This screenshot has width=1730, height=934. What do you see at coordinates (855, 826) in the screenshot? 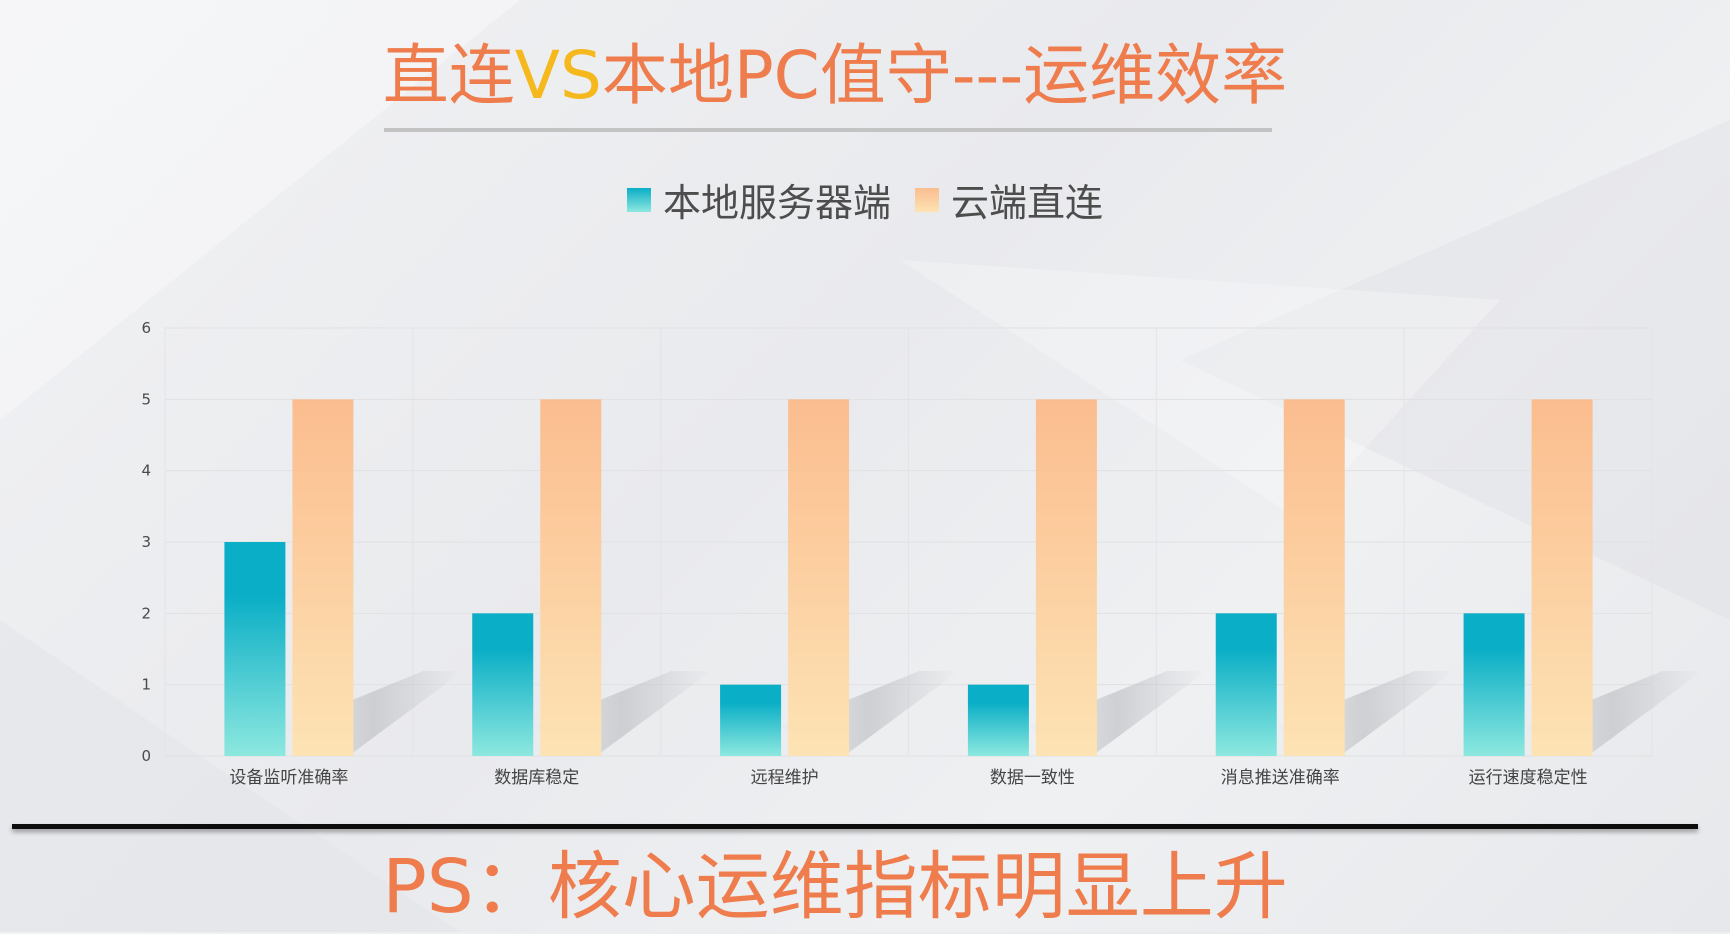
I see `bottom-divider` at bounding box center [855, 826].